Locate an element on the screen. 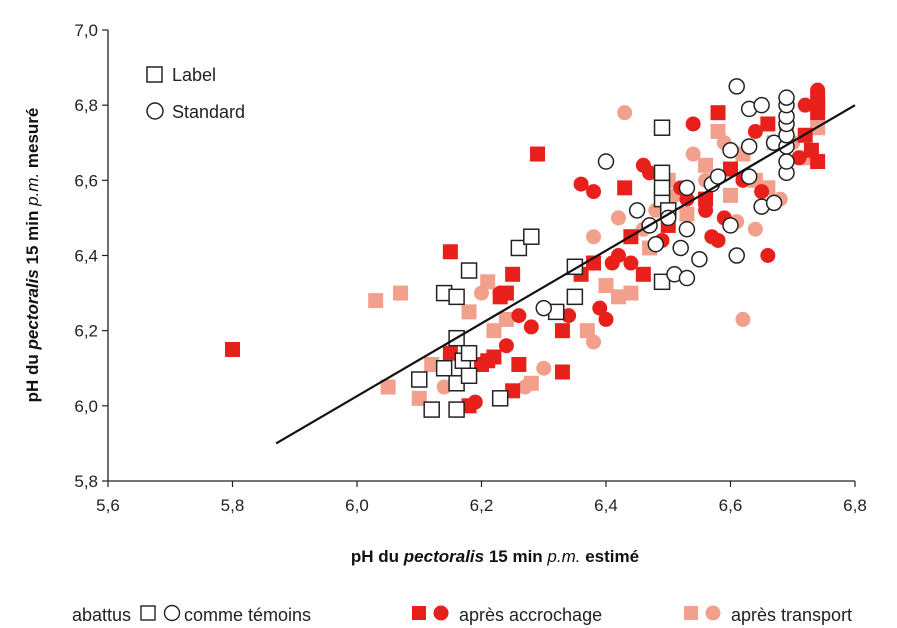 The width and height of the screenshot is (897, 628). y-tick-label: 7,0 is located at coordinates (86, 30).